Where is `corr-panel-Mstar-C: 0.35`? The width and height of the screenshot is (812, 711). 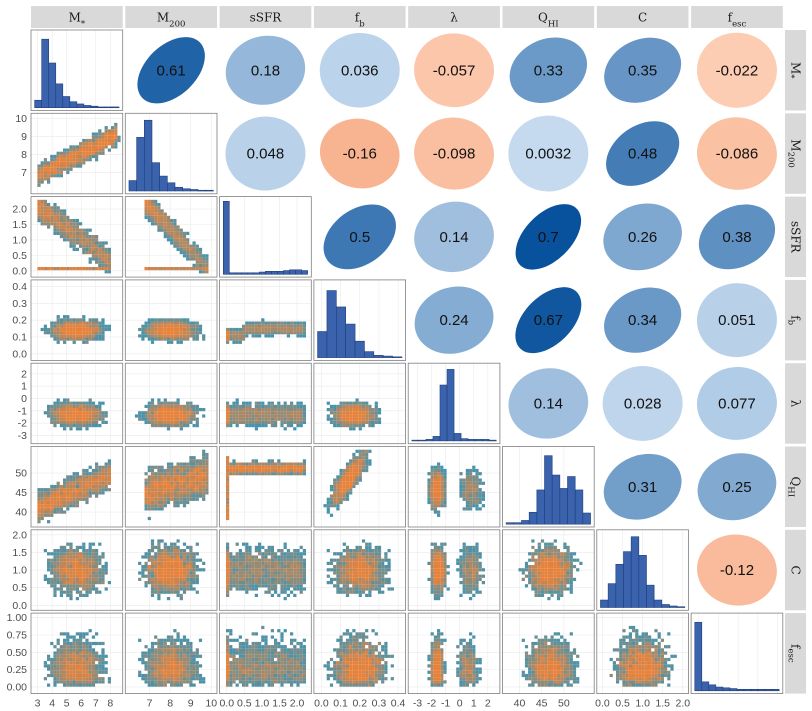
corr-panel-Mstar-C: 0.35 is located at coordinates (643, 70).